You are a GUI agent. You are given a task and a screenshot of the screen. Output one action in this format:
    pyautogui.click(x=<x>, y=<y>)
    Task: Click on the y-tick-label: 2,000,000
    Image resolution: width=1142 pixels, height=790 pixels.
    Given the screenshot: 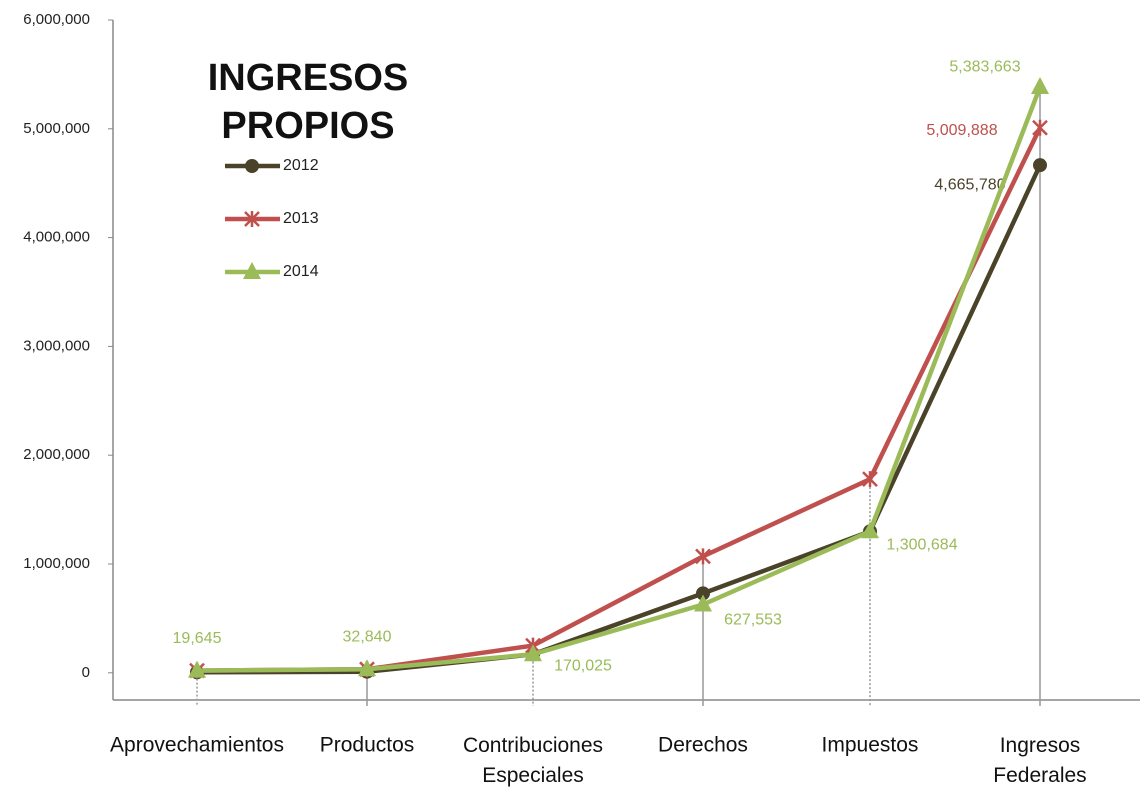 What is the action you would take?
    pyautogui.click(x=56, y=454)
    